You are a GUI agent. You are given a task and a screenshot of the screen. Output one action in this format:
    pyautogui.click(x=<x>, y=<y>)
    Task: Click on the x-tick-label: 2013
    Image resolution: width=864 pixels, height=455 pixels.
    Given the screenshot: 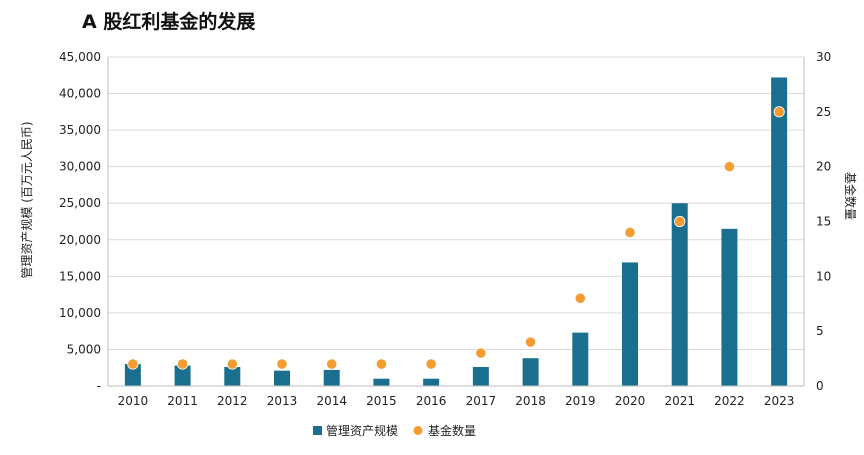 What is the action you would take?
    pyautogui.click(x=282, y=401)
    